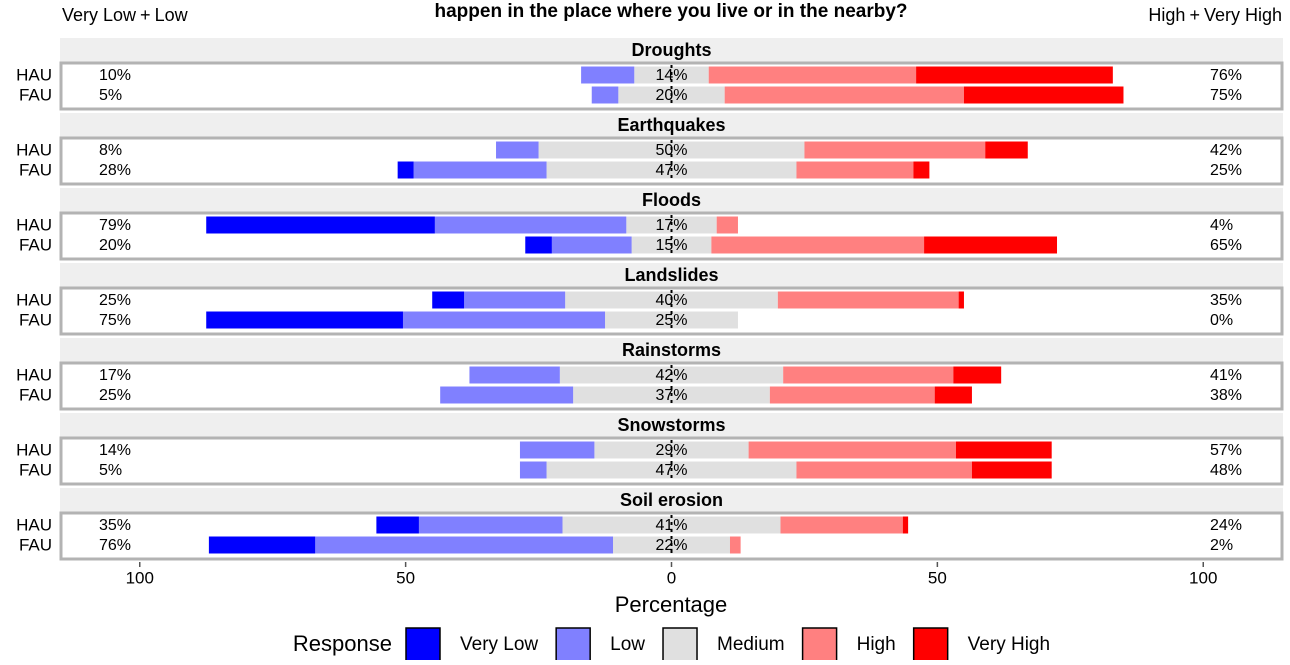 This screenshot has width=1290, height=665. I want to click on center-label: 50%, so click(671, 150).